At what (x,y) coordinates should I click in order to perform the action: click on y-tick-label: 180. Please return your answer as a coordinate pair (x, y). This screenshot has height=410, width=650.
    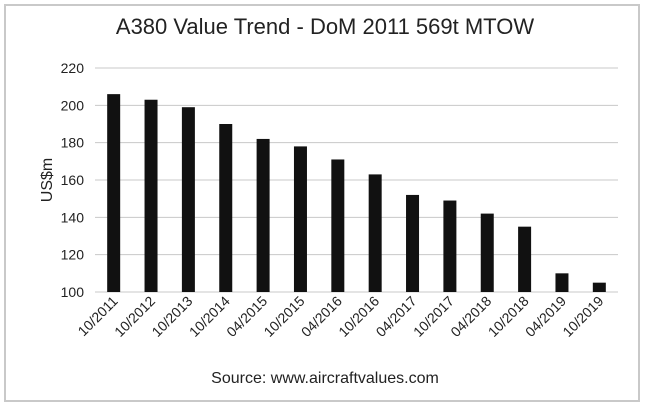
    Looking at the image, I should click on (73, 143).